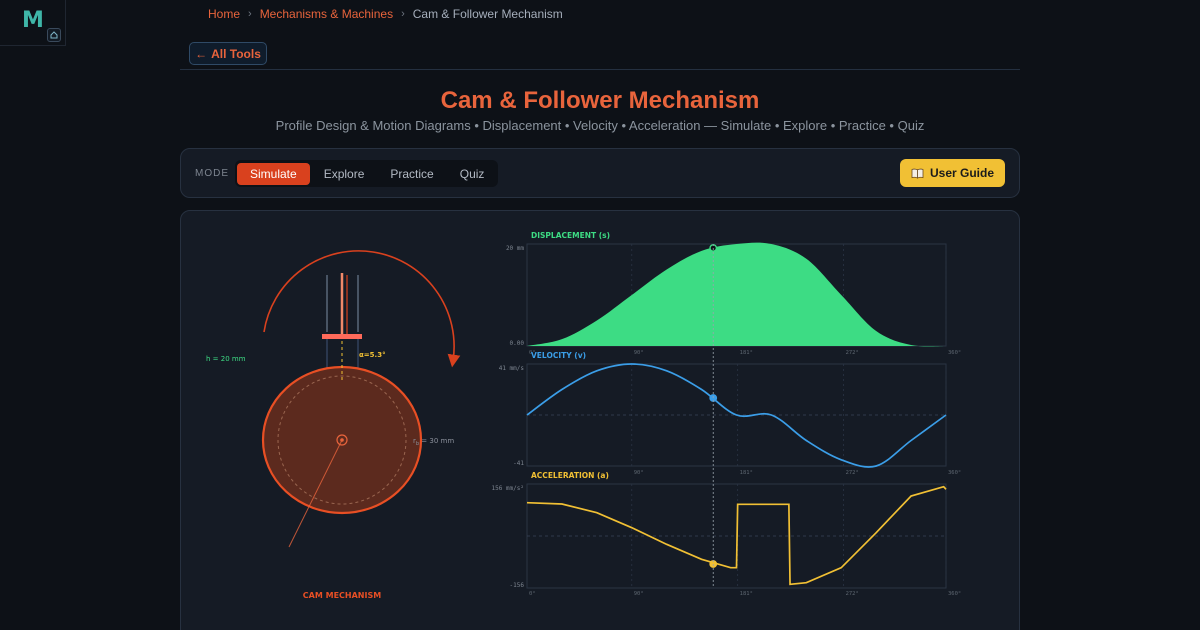 Image resolution: width=1200 pixels, height=630 pixels. What do you see at coordinates (33, 20) in the screenshot?
I see `app-logo: M` at bounding box center [33, 20].